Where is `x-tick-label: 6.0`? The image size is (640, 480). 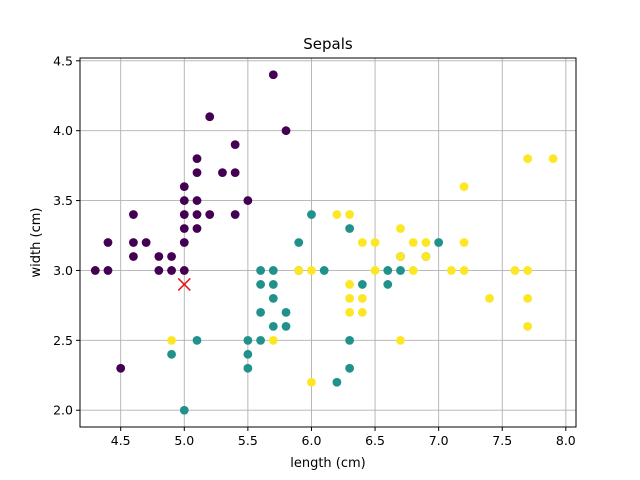
x-tick-label: 6.0 is located at coordinates (312, 440).